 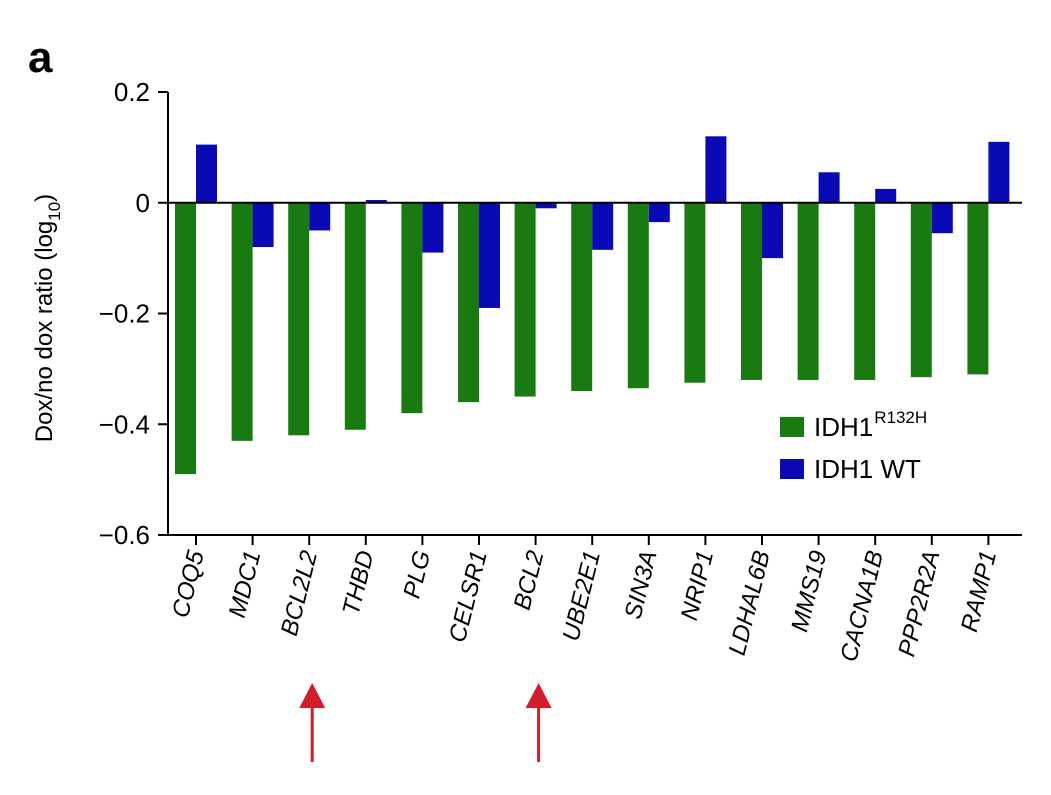 I want to click on y-axis-title: Dox/no dox ratio (log10), so click(x=47, y=318).